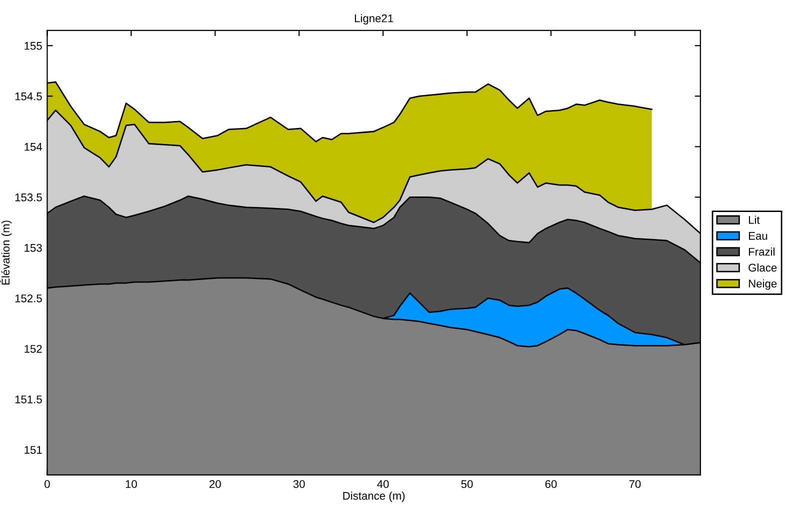 This screenshot has width=787, height=508. What do you see at coordinates (33, 450) in the screenshot?
I see `y-tick-label: 151` at bounding box center [33, 450].